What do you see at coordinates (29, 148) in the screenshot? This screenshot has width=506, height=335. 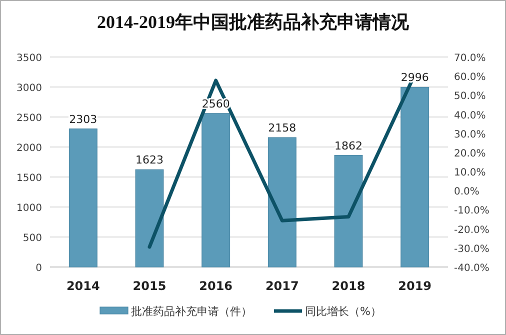 I see `y-tick-label: 2000` at bounding box center [29, 148].